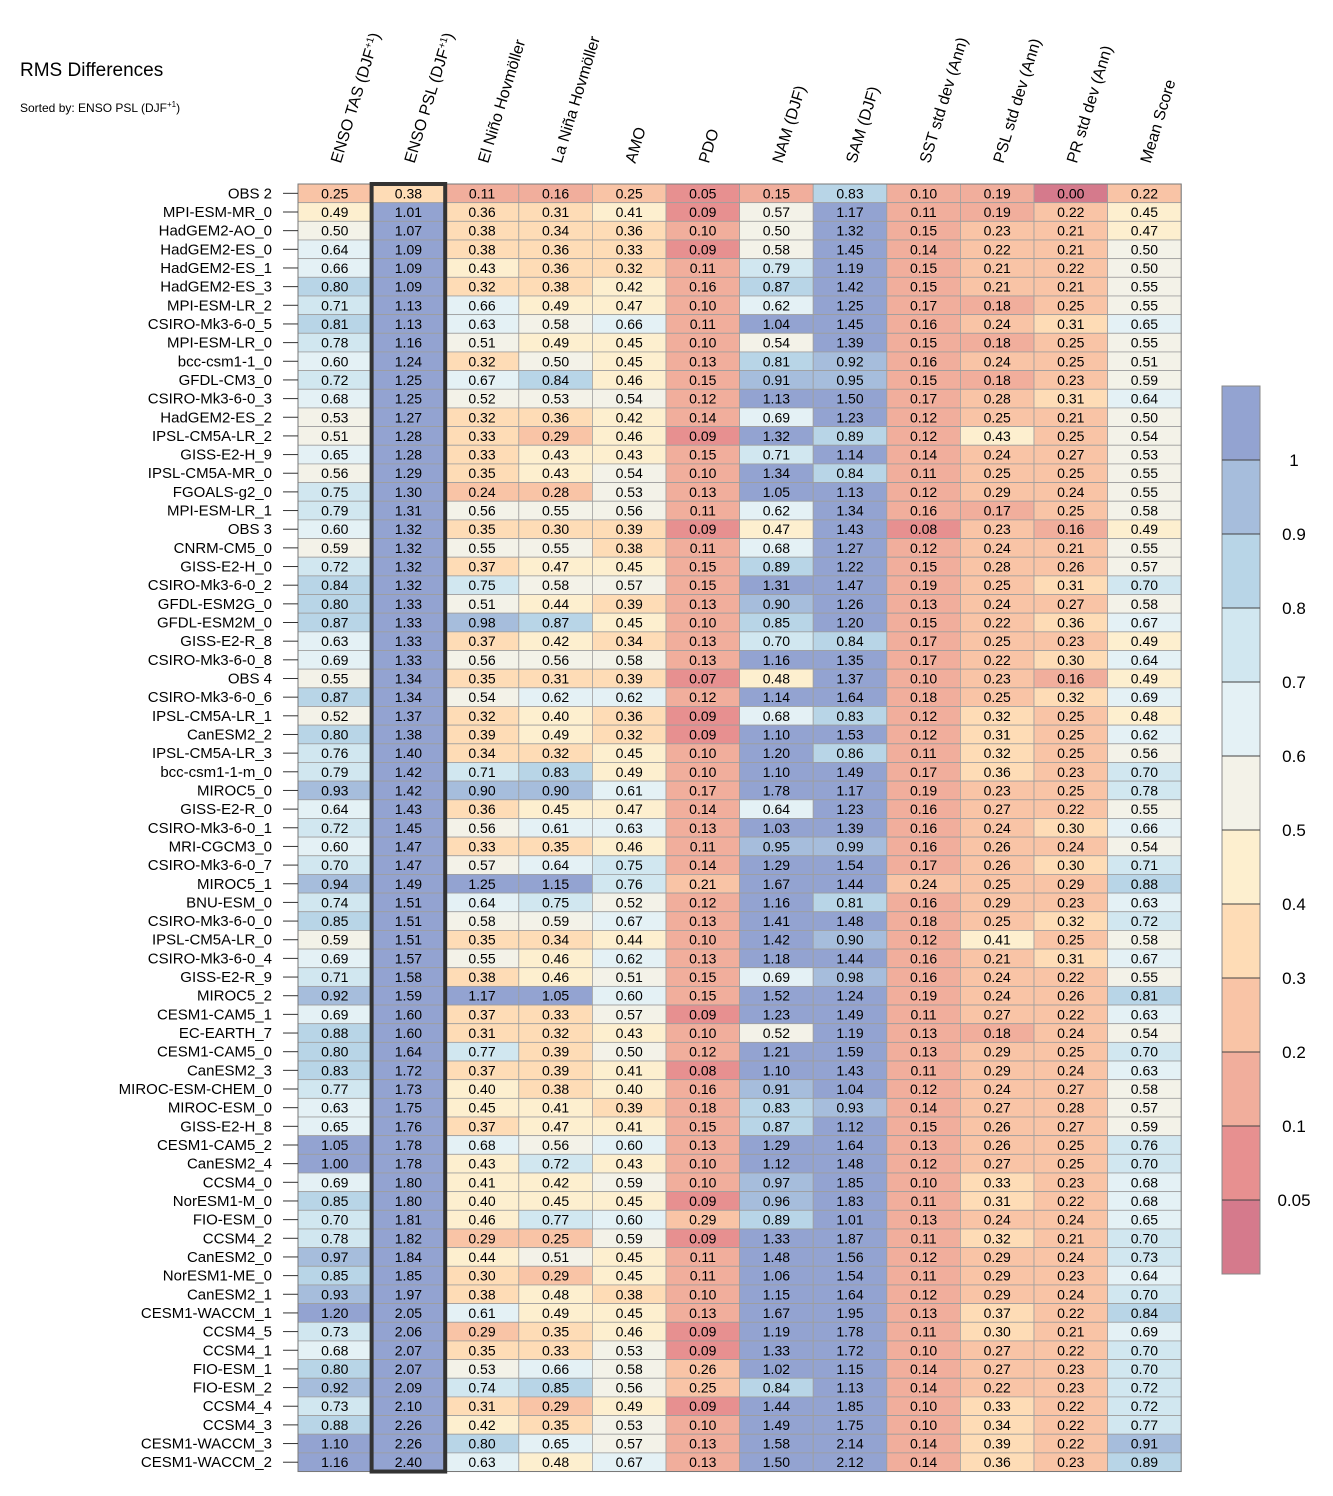 Image resolution: width=1333 pixels, height=1496 pixels. What do you see at coordinates (997, 958) in the screenshot?
I see `cell-value: 0.21` at bounding box center [997, 958].